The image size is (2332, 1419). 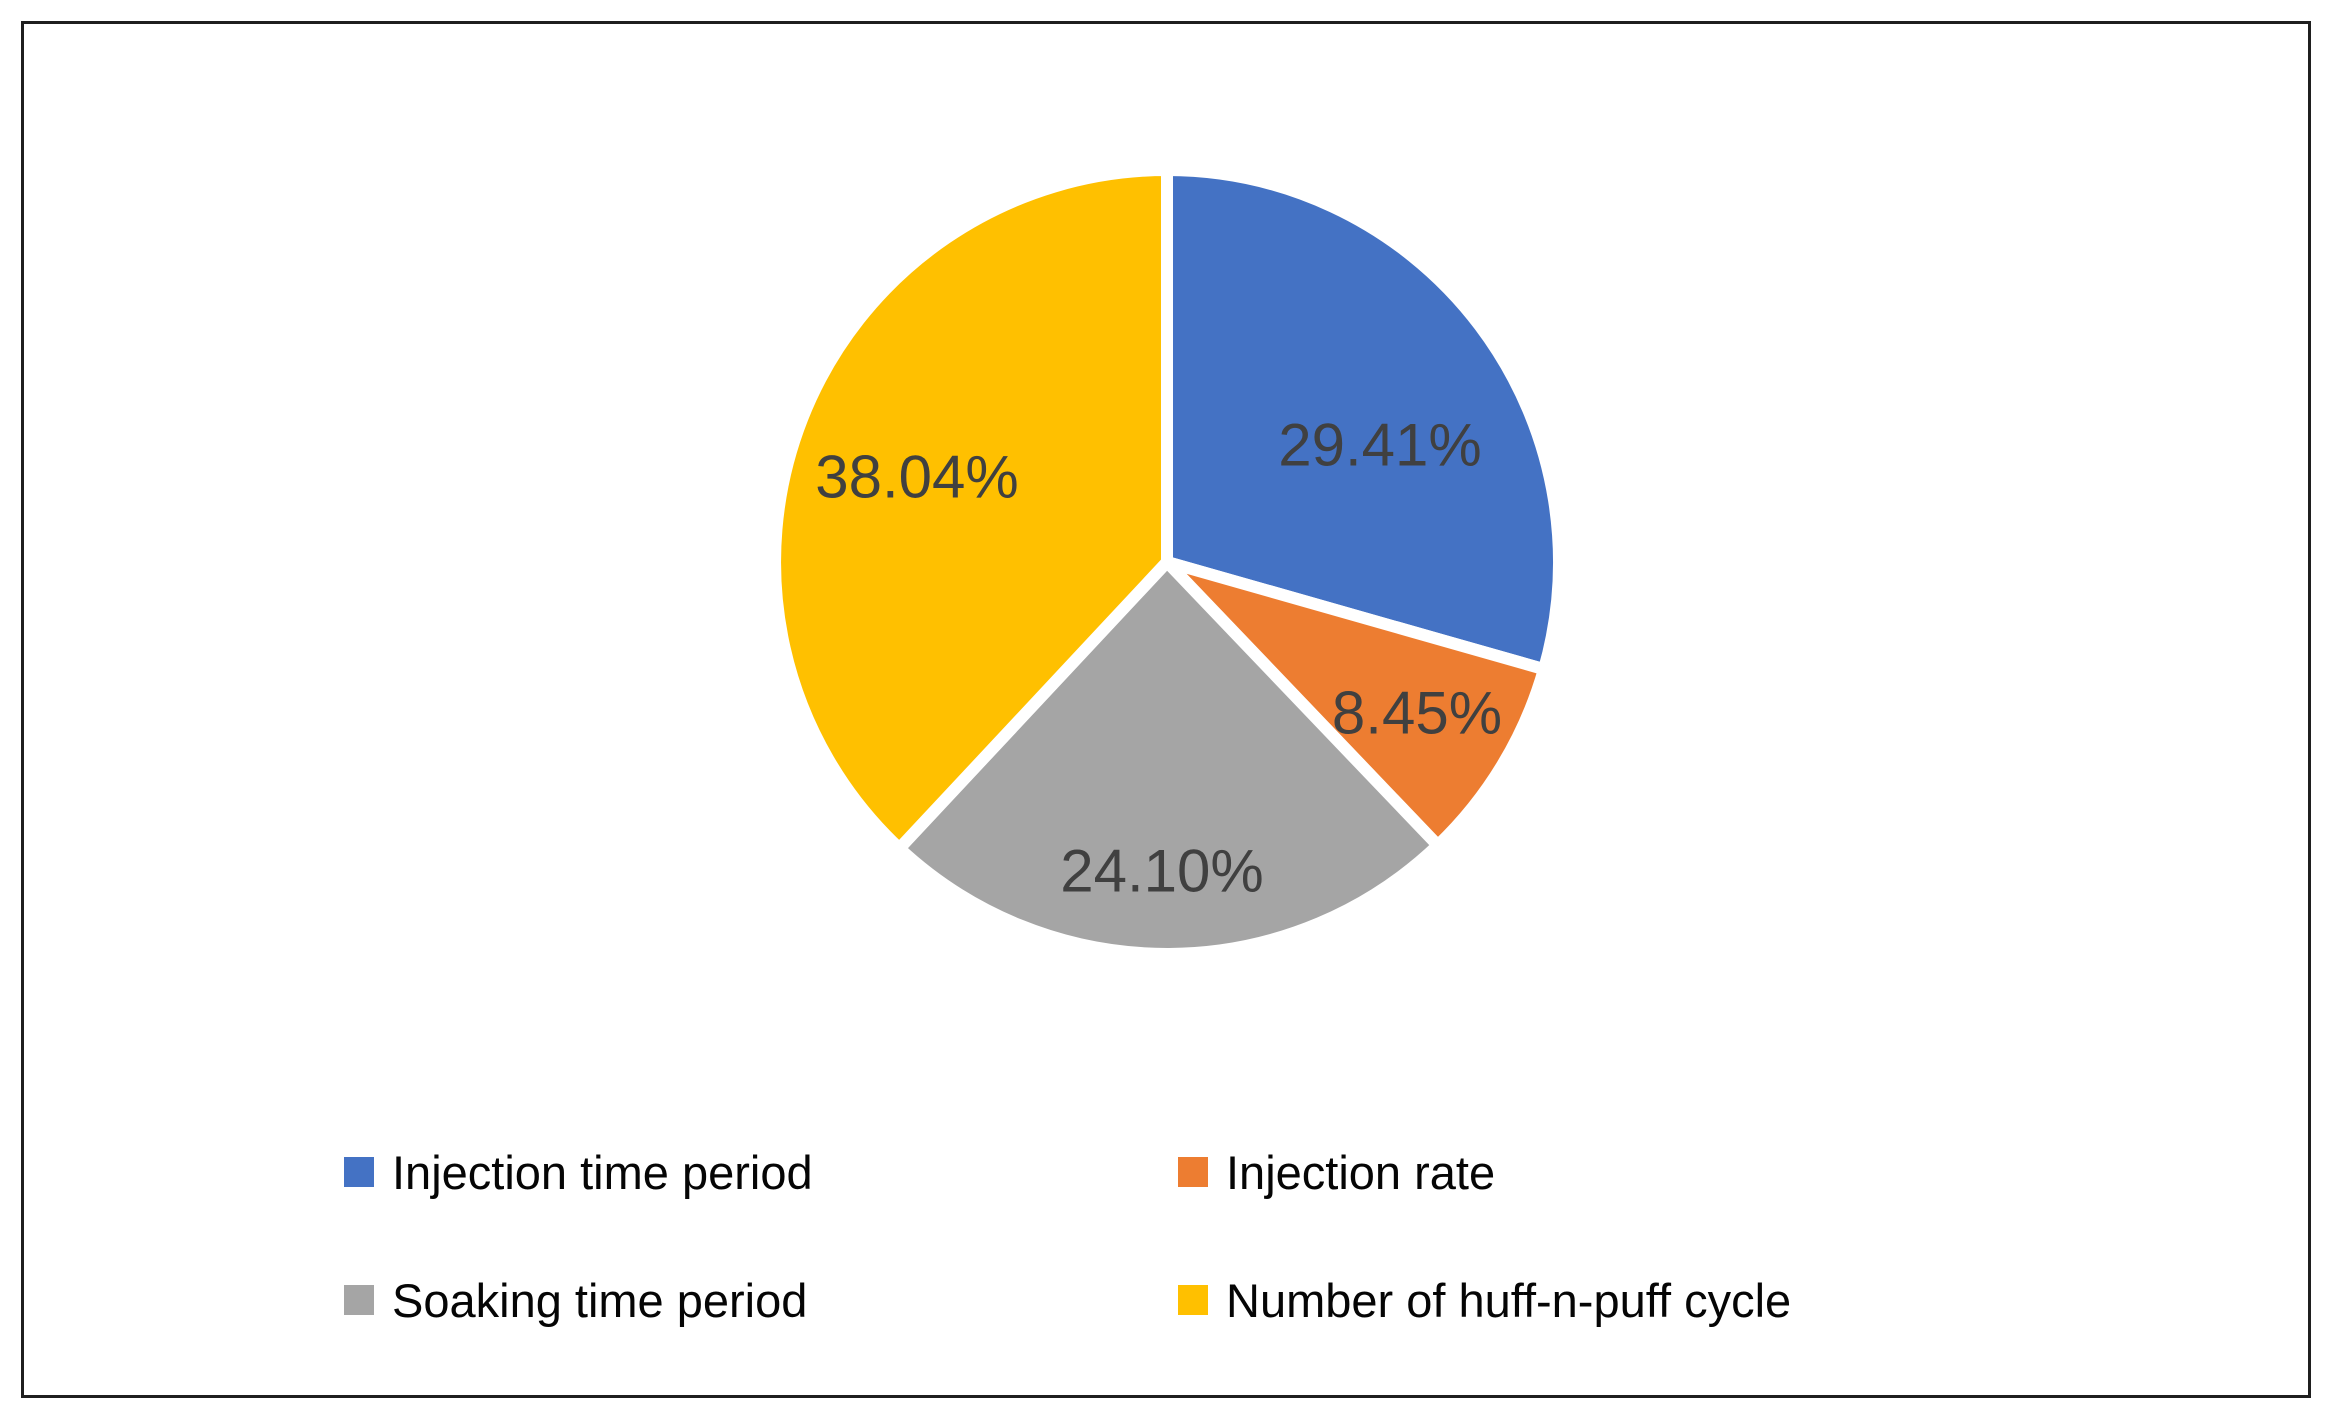 What do you see at coordinates (359, 1172) in the screenshot?
I see `legend-swatch-blue` at bounding box center [359, 1172].